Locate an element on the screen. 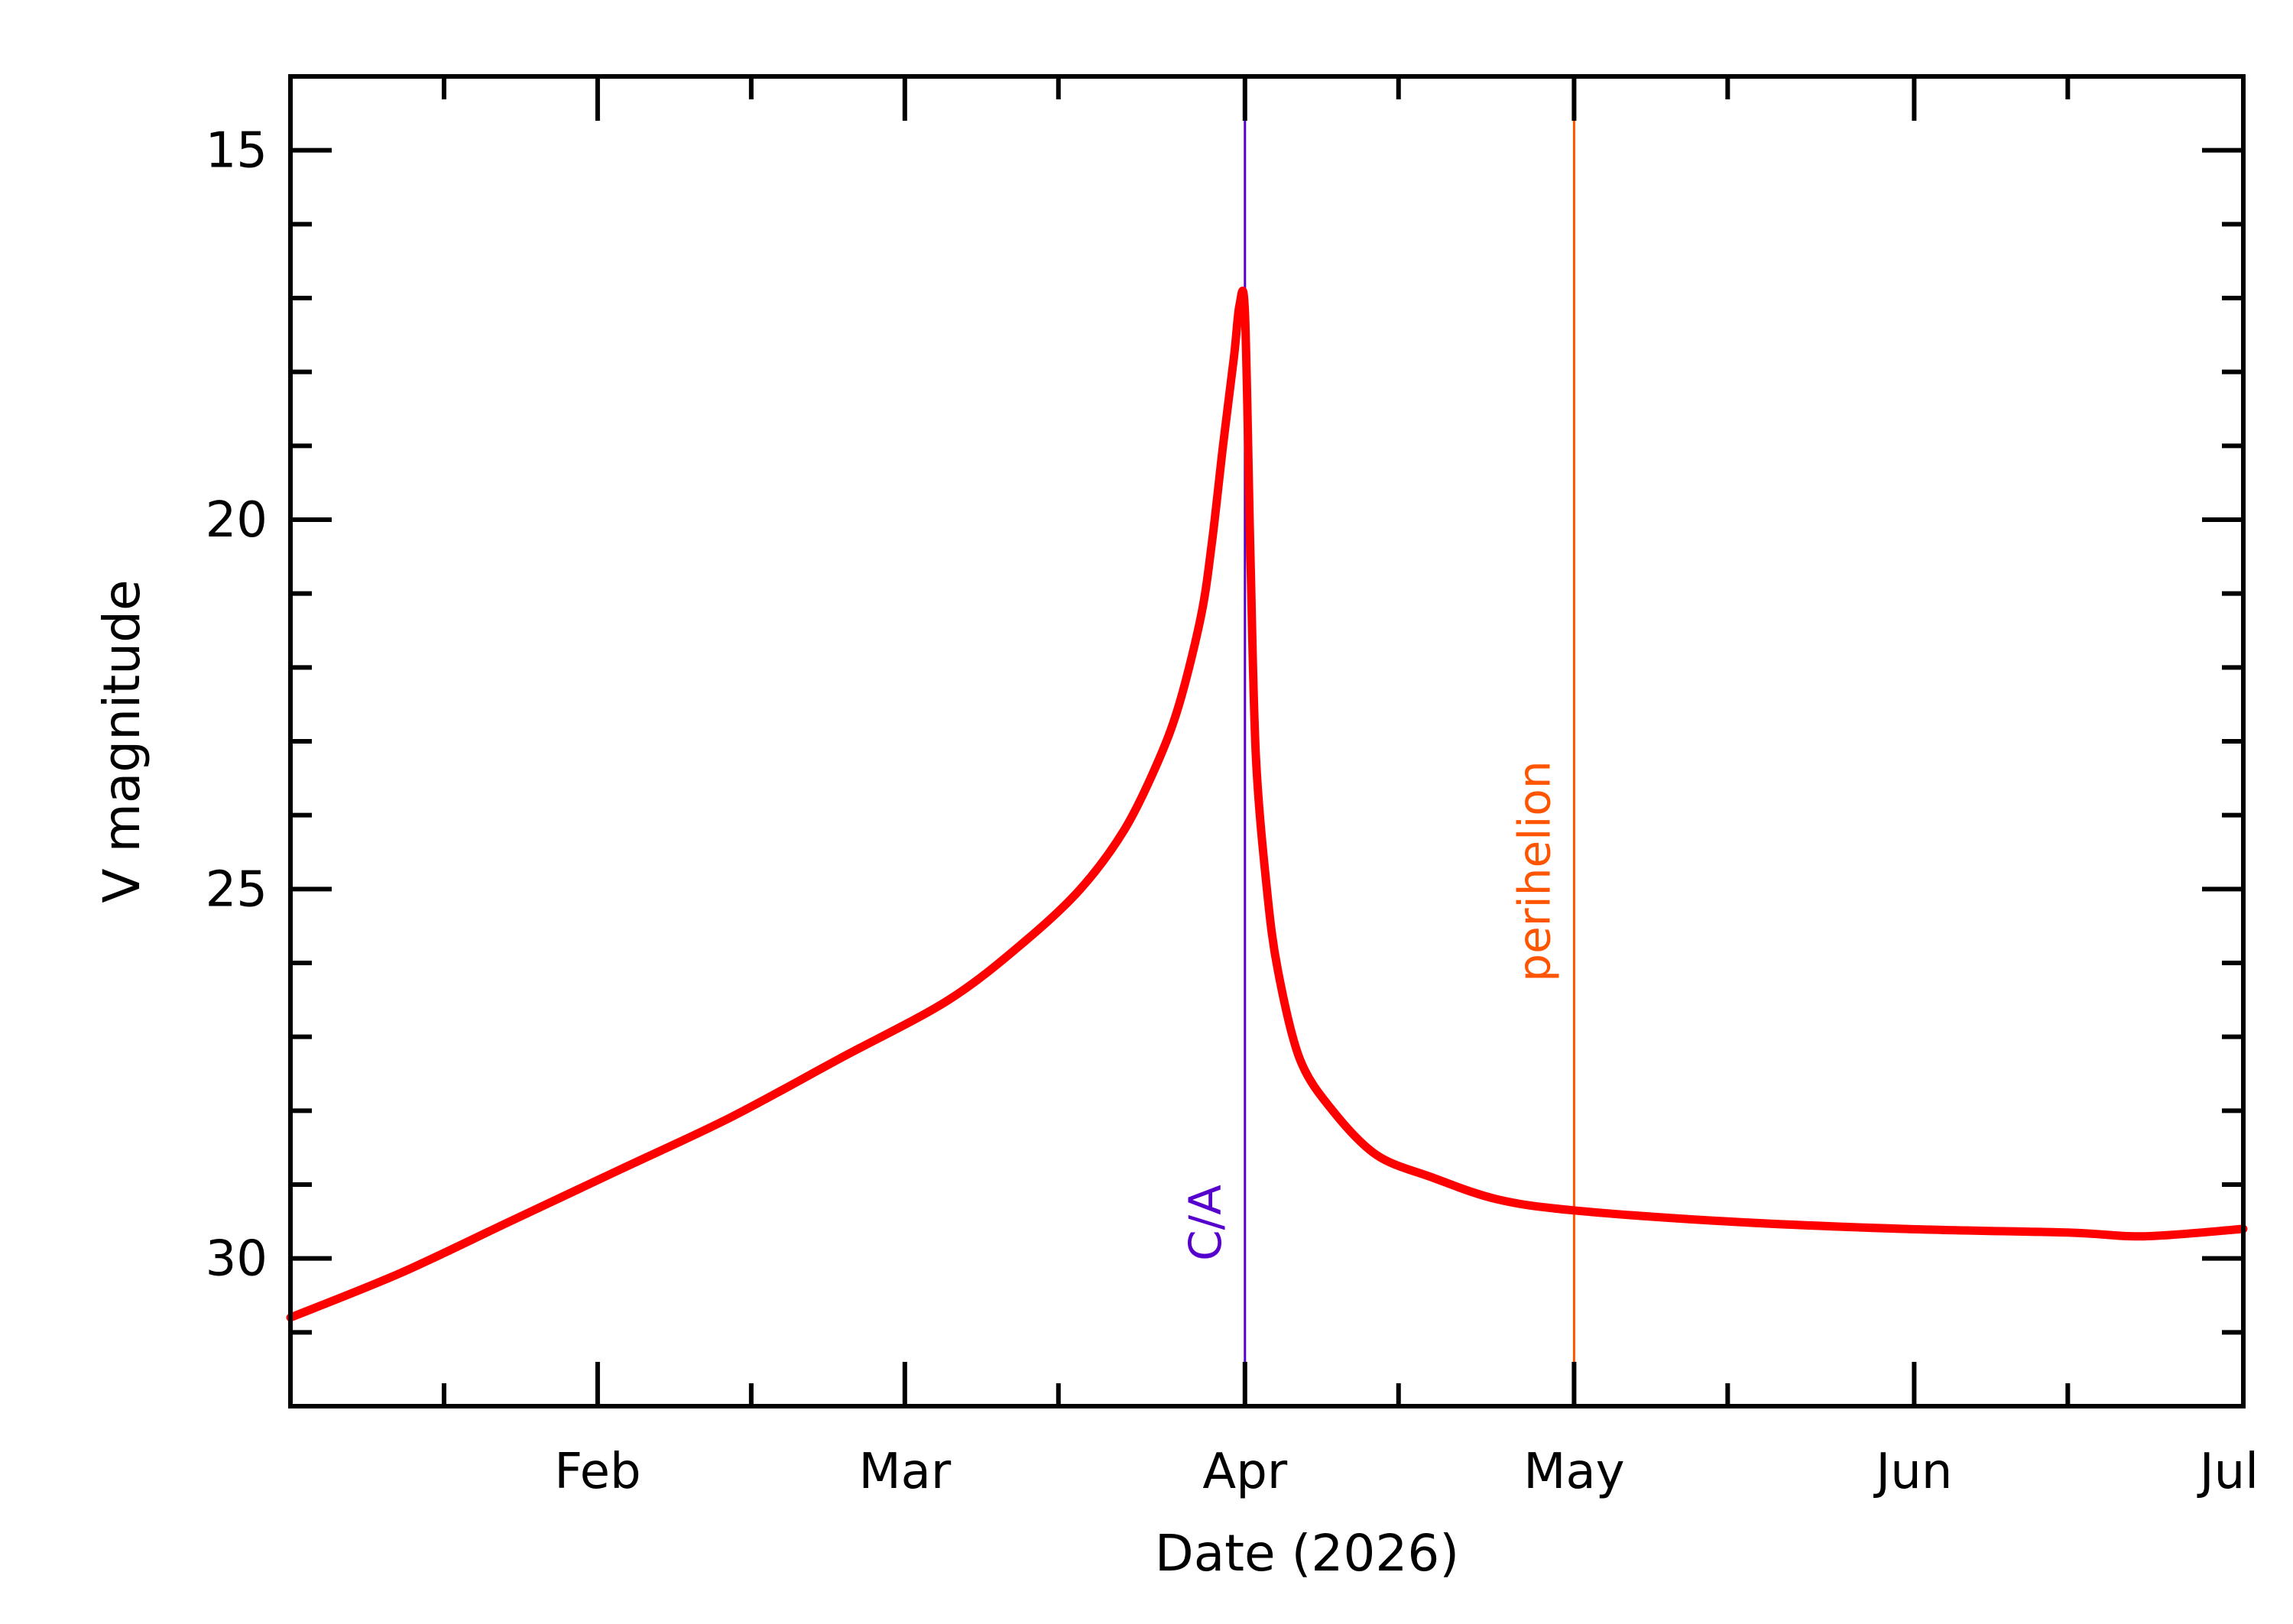 Image resolution: width=2293 pixels, height=1624 pixels. x-tick-label: Feb is located at coordinates (597, 1472).